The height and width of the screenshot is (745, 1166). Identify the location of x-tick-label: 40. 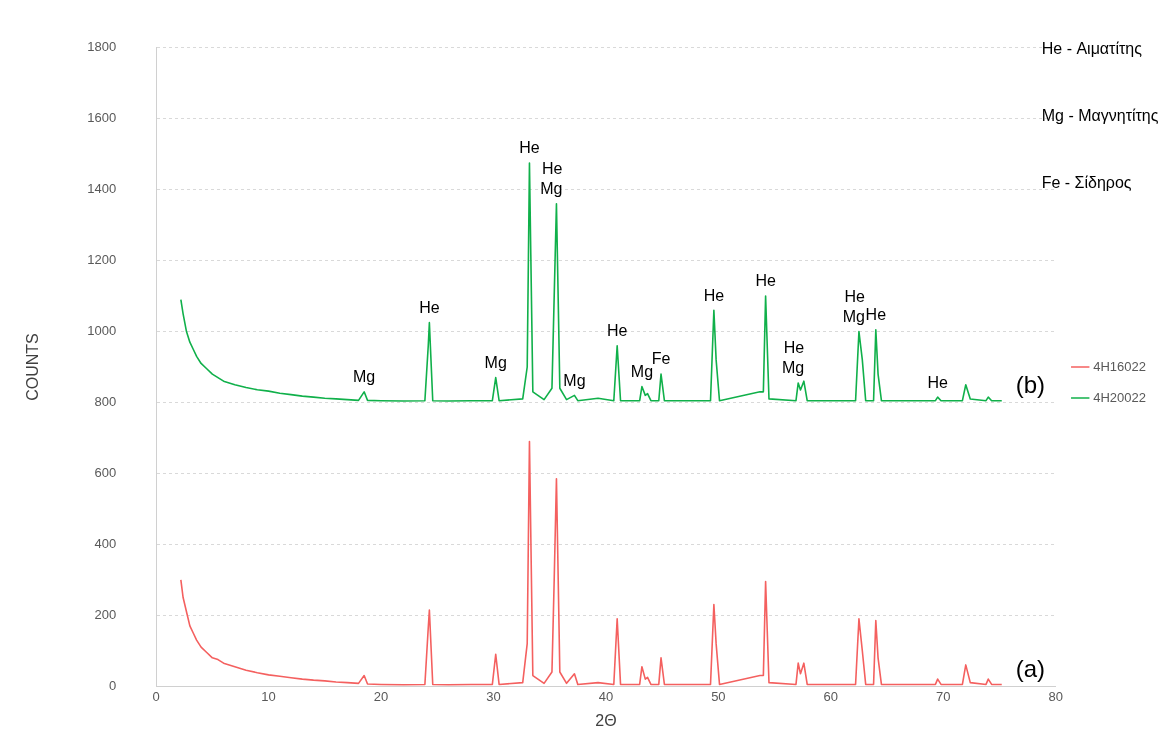
(606, 696).